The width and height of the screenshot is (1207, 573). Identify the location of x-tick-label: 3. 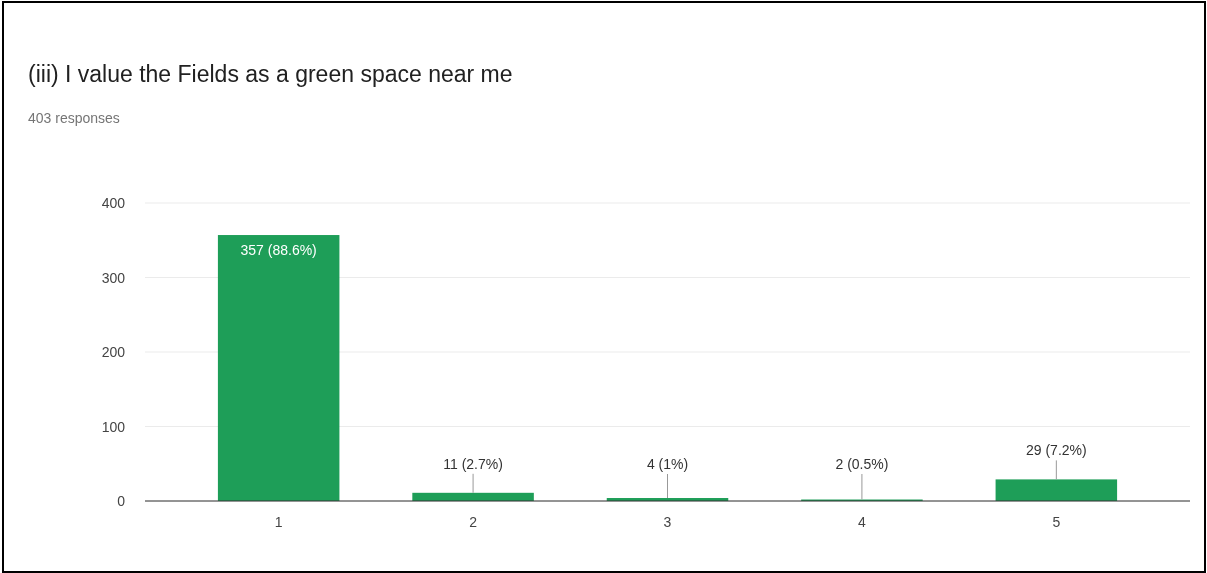
(667, 522).